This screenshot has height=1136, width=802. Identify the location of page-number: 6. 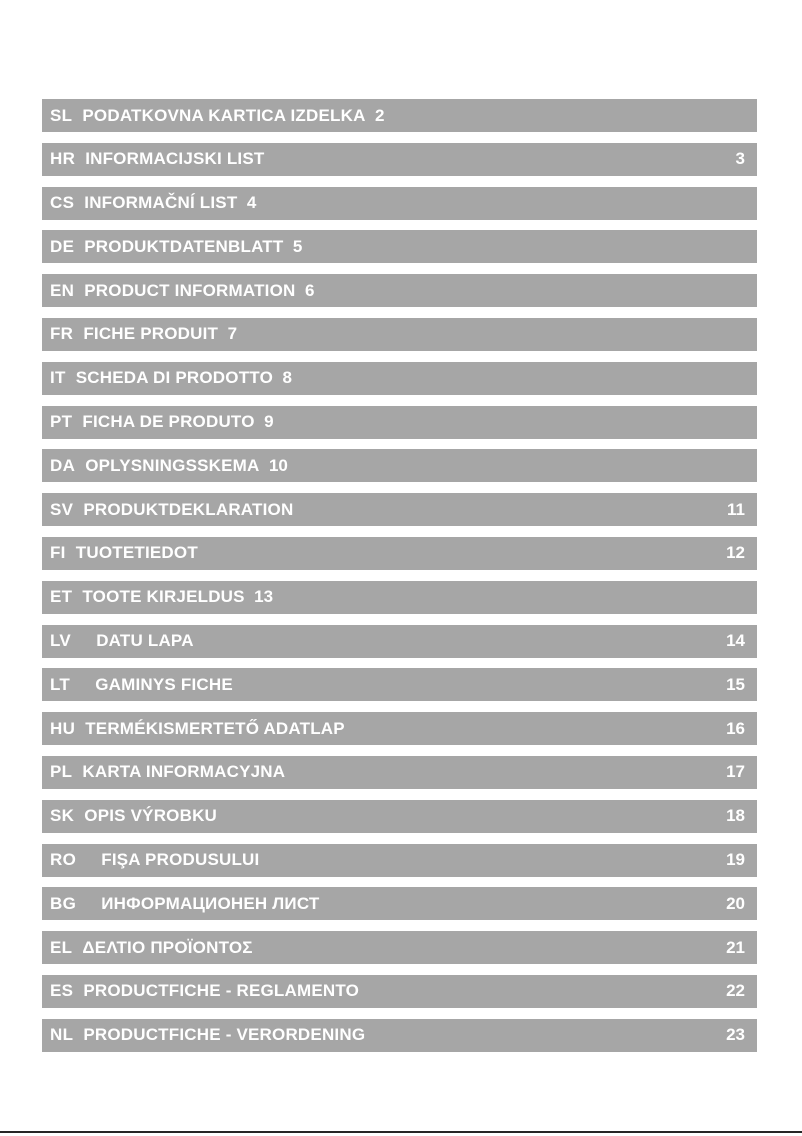
(305, 290).